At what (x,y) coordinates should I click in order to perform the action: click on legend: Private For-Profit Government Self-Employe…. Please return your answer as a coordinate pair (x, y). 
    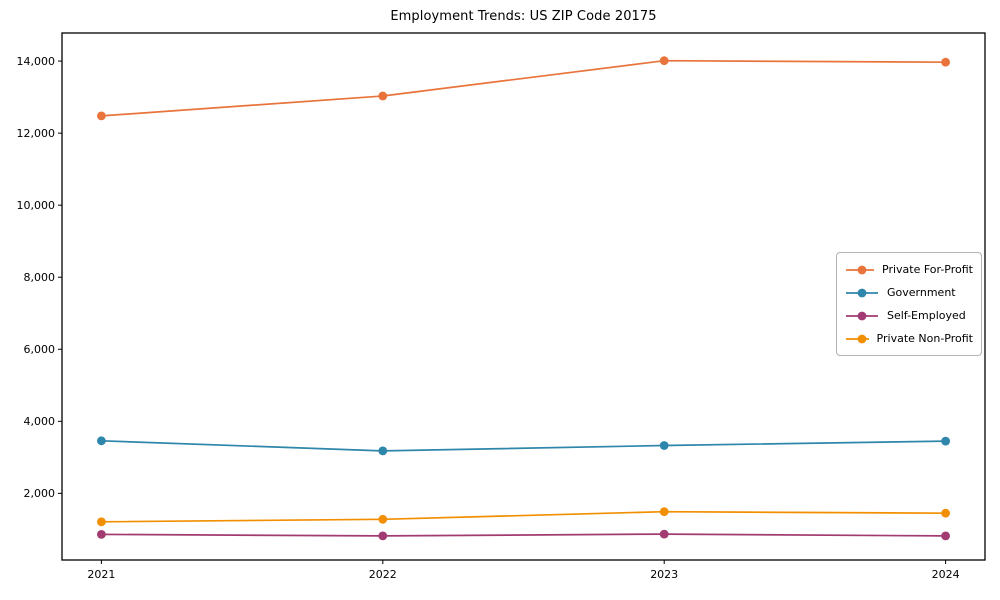
    Looking at the image, I should click on (909, 304).